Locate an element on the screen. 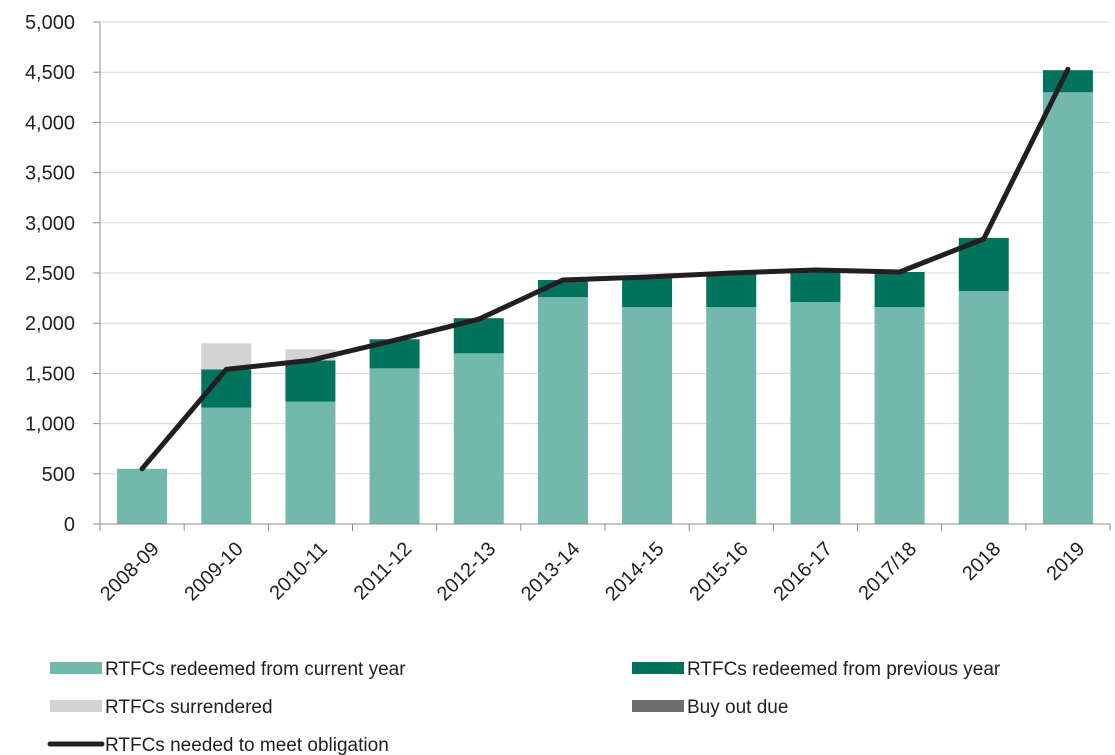 The image size is (1115, 755). y-tick-label: 4,500 is located at coordinates (50, 73).